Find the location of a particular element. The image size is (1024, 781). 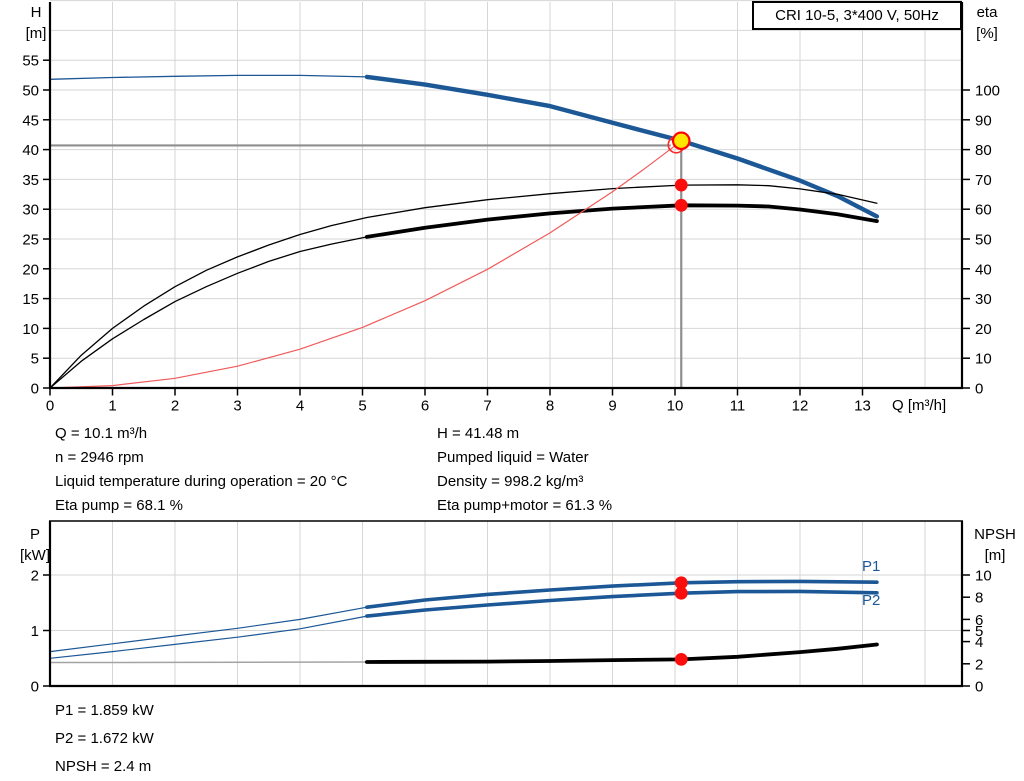

p2-operating-dot is located at coordinates (681, 593).